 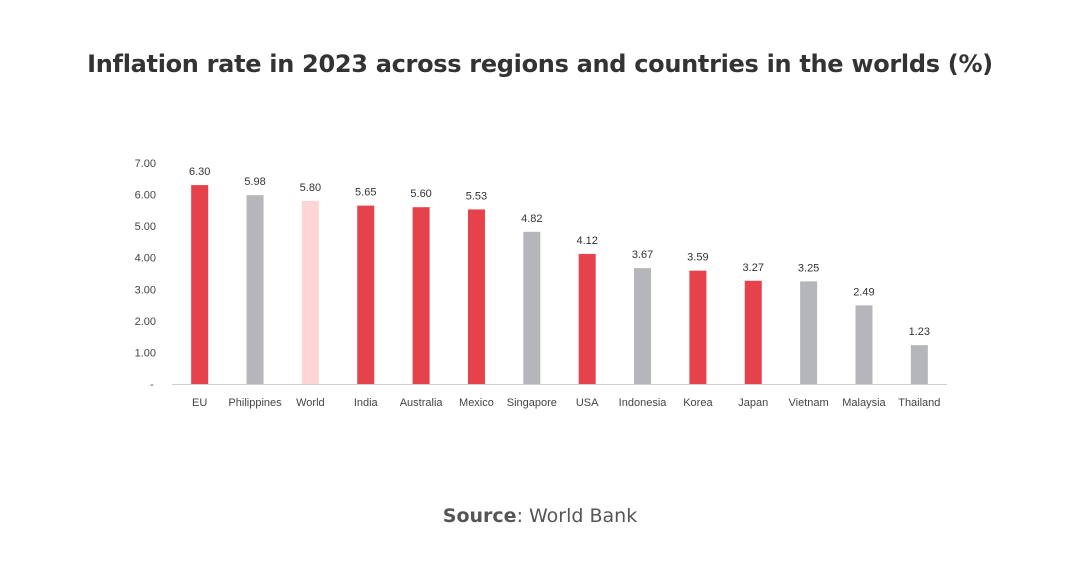 I want to click on data-label: 2.49, so click(x=863, y=292).